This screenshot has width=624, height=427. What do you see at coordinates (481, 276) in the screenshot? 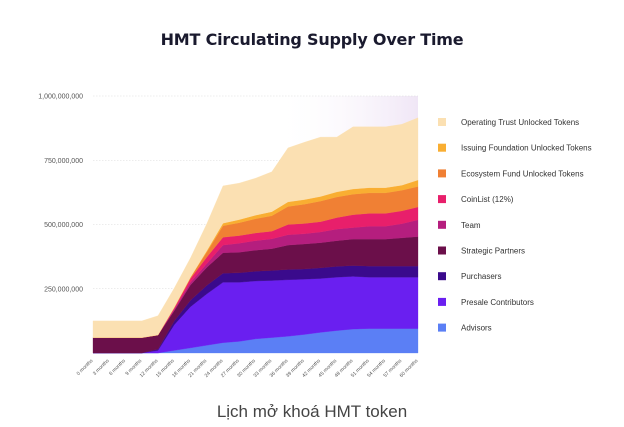
I see `legend-label-purchasers: Purchasers` at bounding box center [481, 276].